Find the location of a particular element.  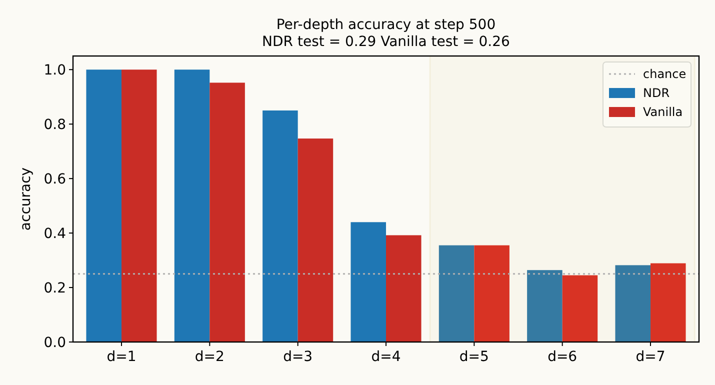

x-tick-label: d=3 is located at coordinates (298, 357).